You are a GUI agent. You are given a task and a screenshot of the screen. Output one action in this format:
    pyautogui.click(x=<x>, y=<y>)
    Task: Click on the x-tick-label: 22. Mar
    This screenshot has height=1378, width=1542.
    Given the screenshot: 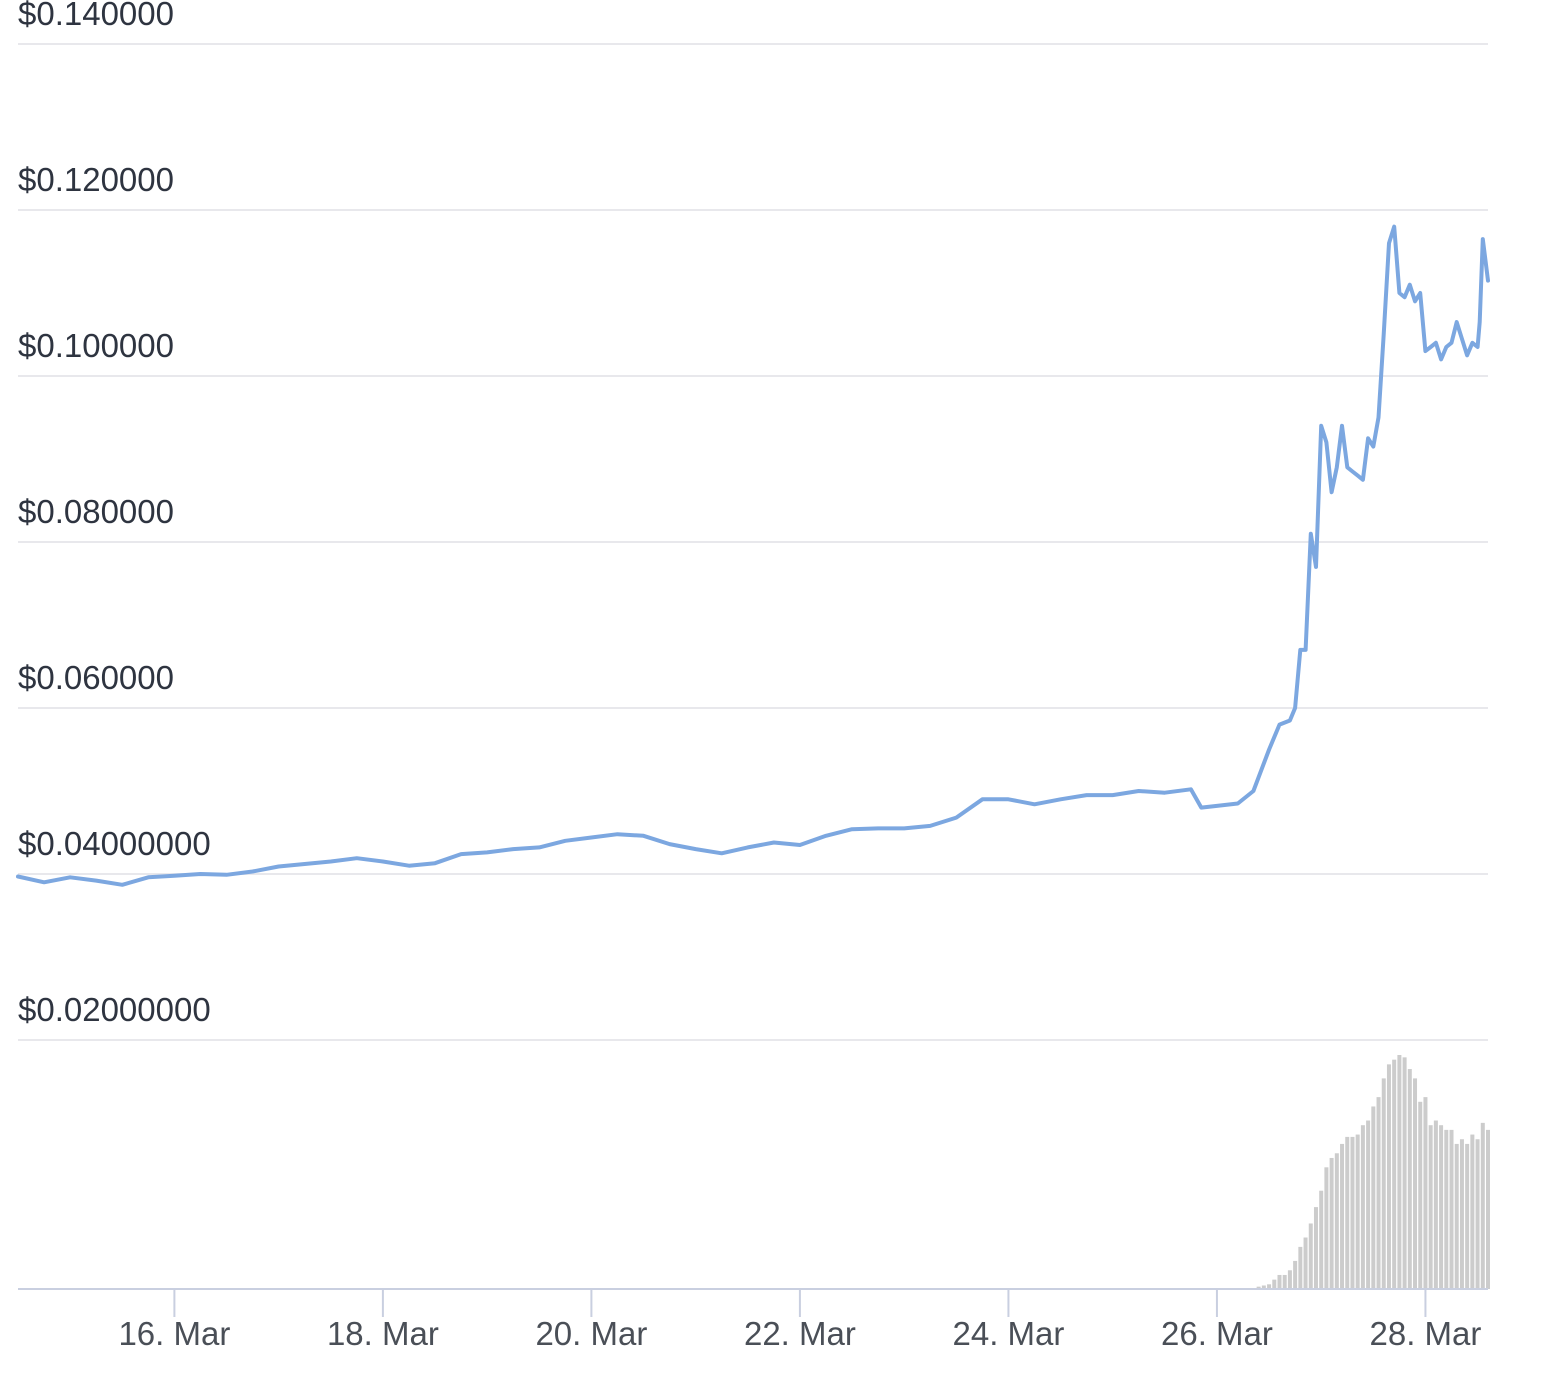 What is the action you would take?
    pyautogui.click(x=800, y=1333)
    